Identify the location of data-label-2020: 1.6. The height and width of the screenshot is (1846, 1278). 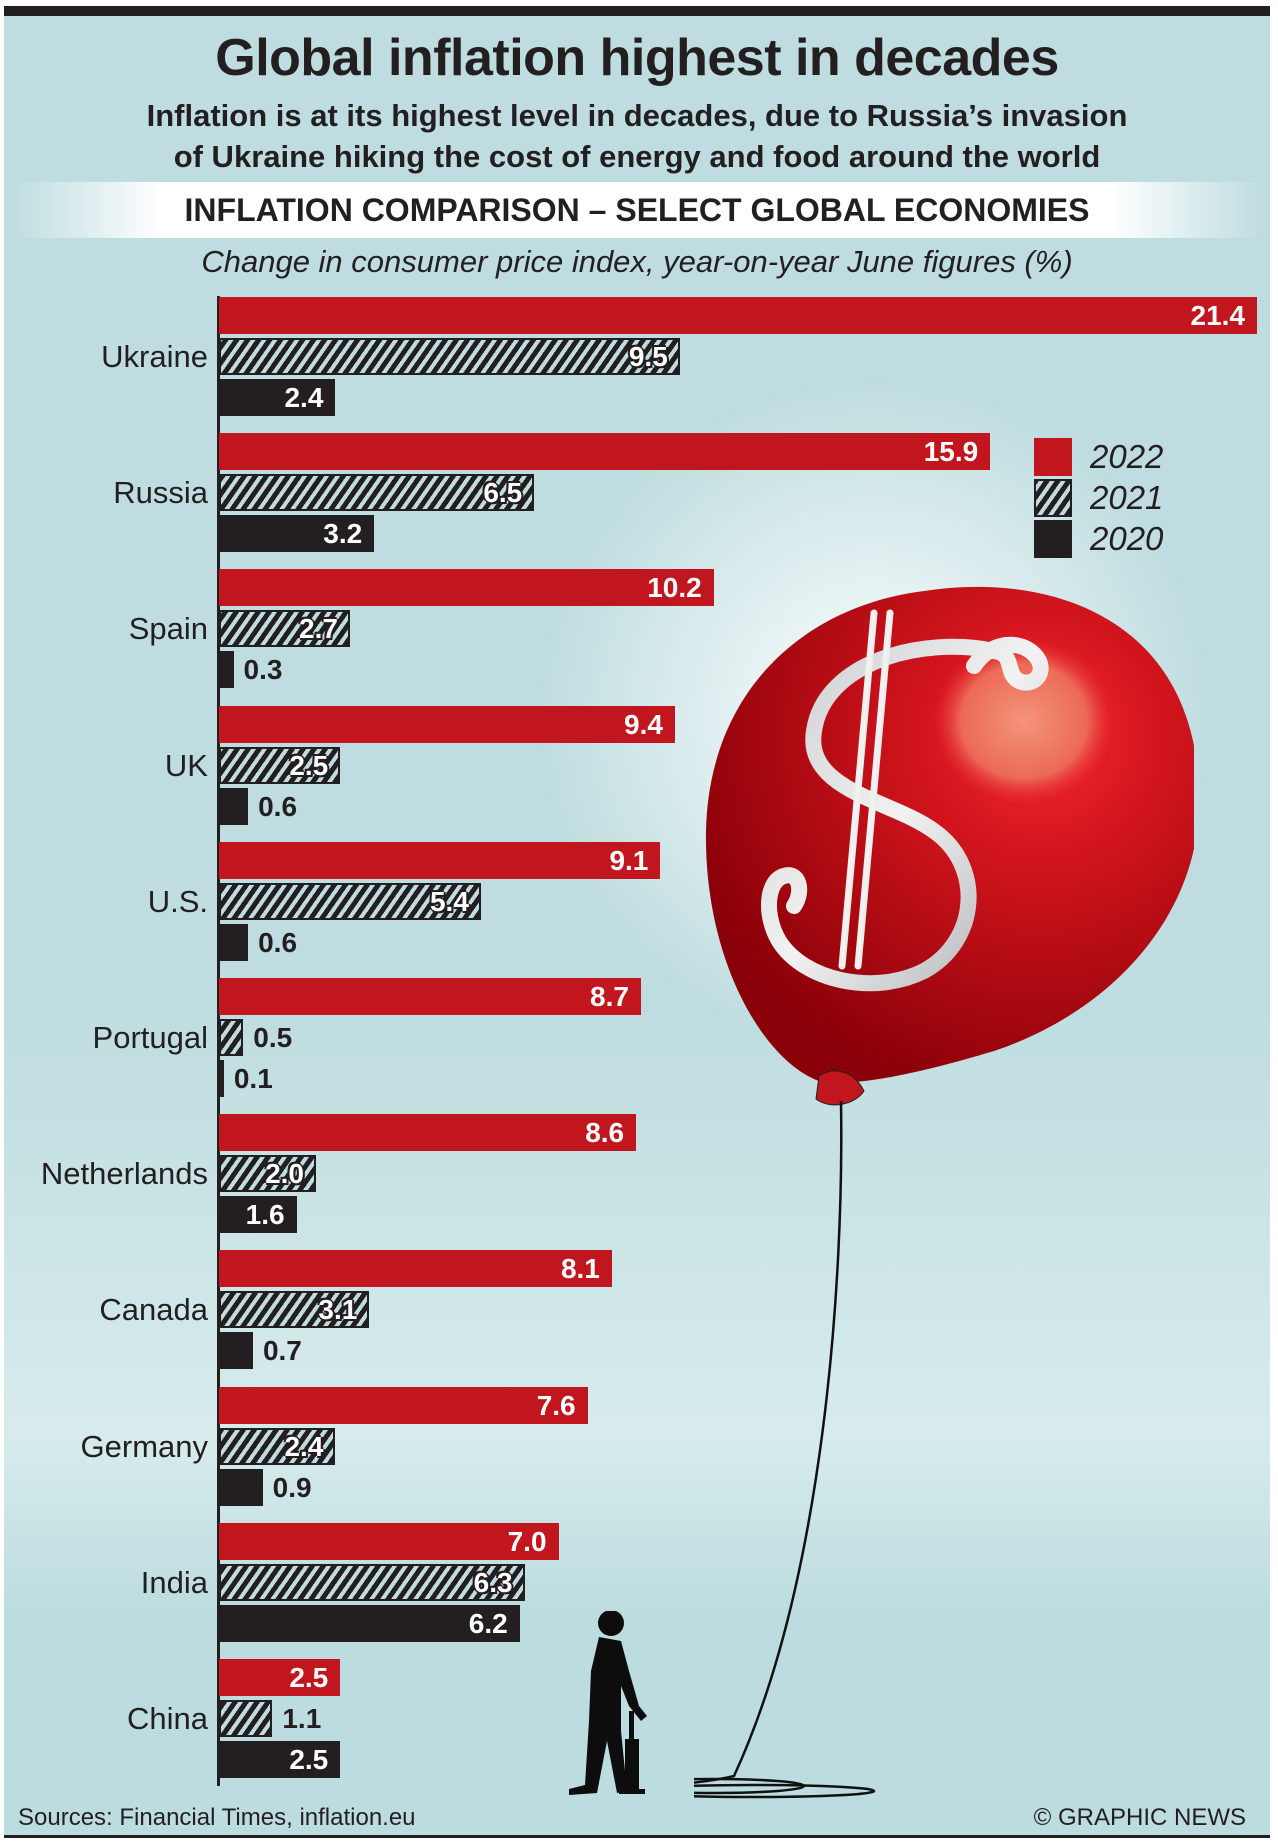
(265, 1215).